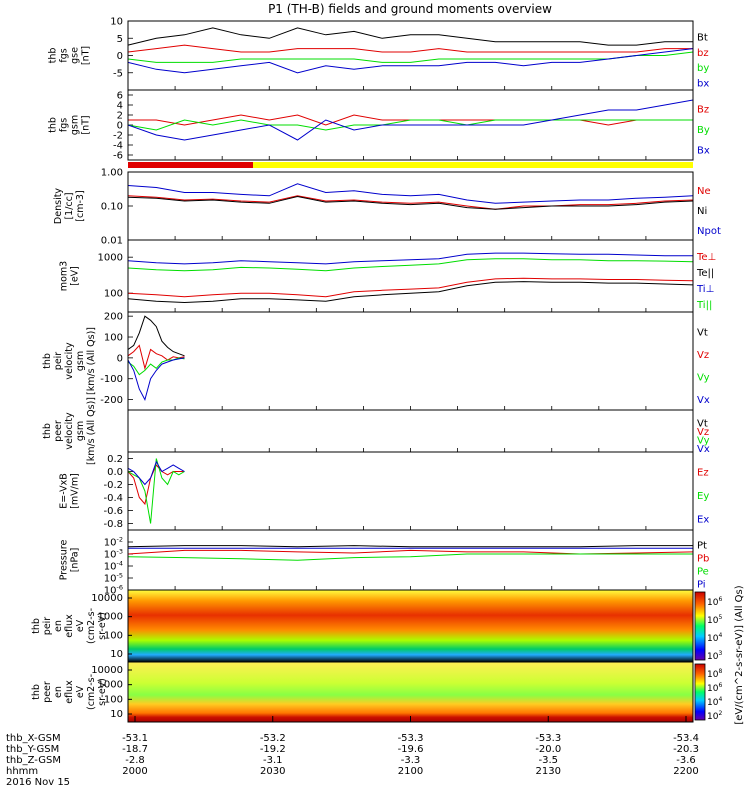  What do you see at coordinates (115, 459) in the screenshot?
I see `ytick-label: 0.2` at bounding box center [115, 459].